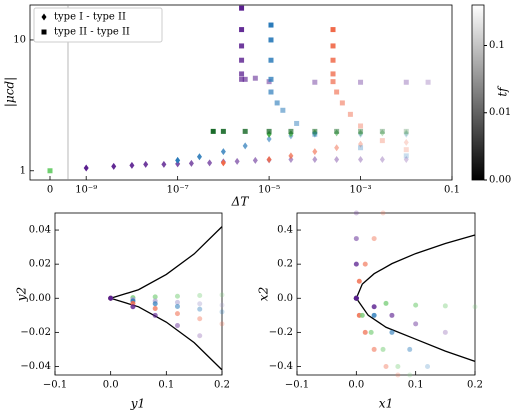  What do you see at coordinates (35, 332) in the screenshot?
I see `y-tick-label: −0.02` at bounding box center [35, 332].